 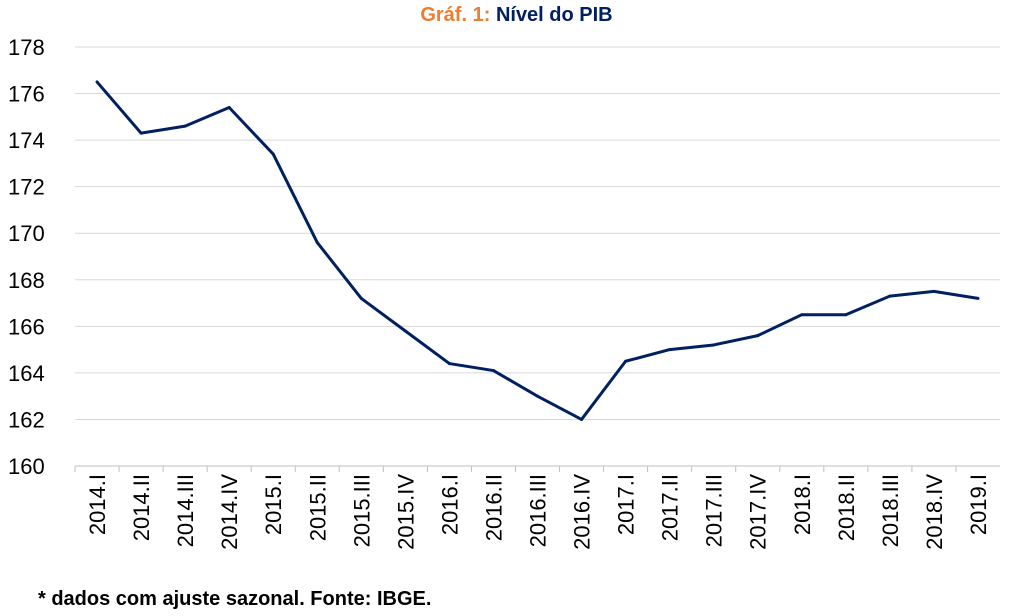 What do you see at coordinates (26, 187) in the screenshot?
I see `y-tick-label: 172` at bounding box center [26, 187].